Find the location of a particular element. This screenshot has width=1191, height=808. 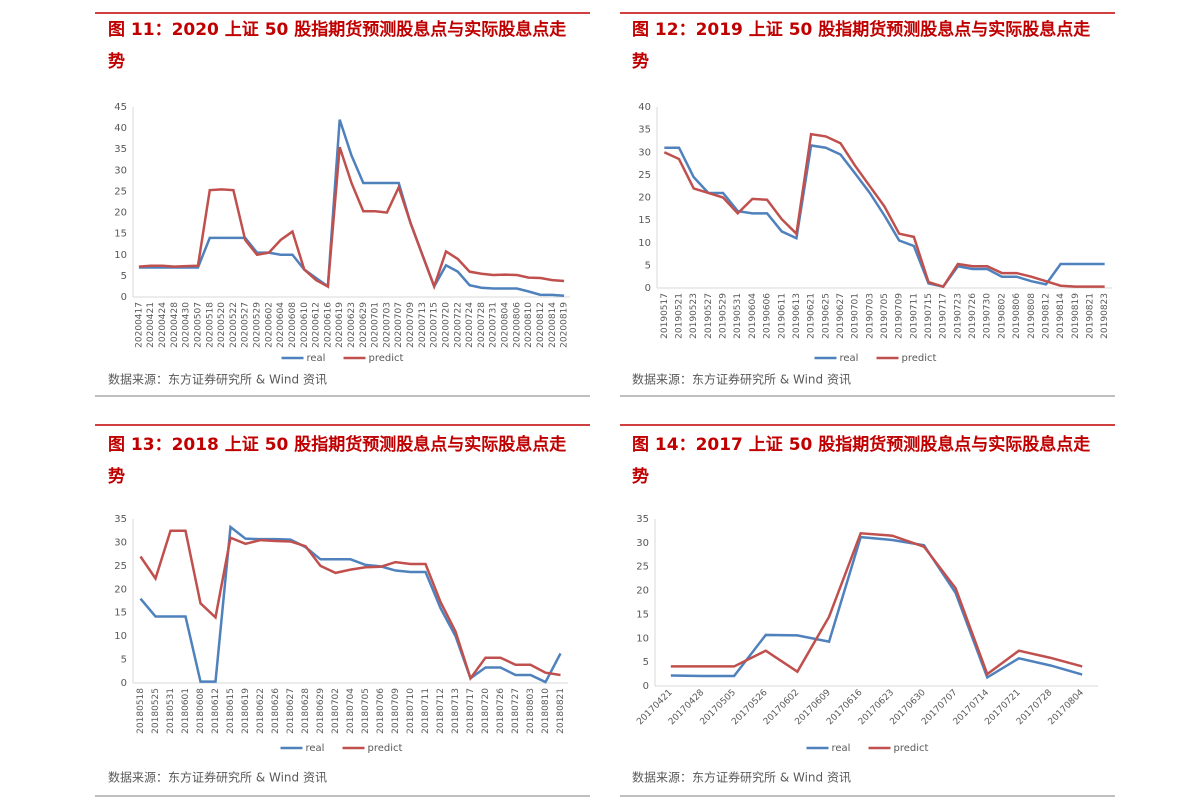

x-tick-label: 20180601 is located at coordinates (186, 711).